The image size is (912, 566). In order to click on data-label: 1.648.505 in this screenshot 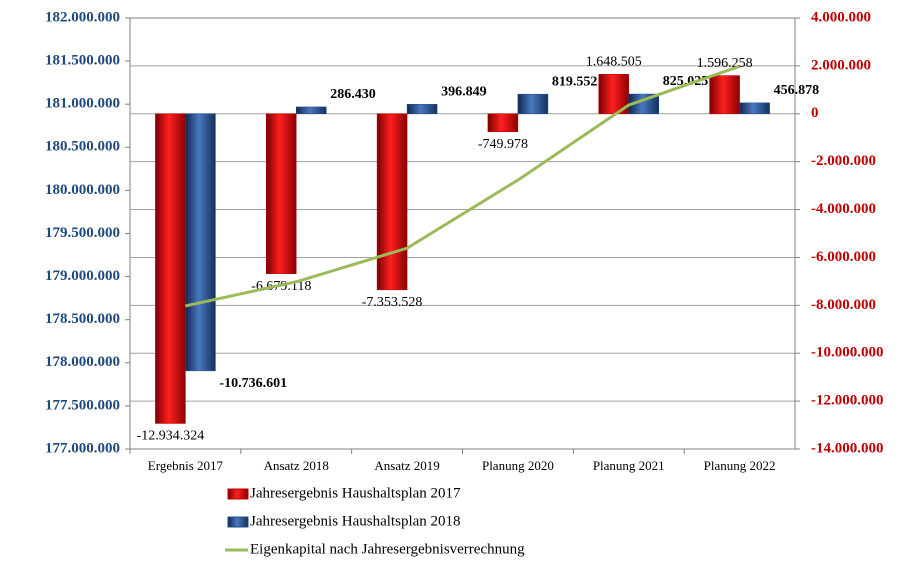, I will do `click(614, 62)`.